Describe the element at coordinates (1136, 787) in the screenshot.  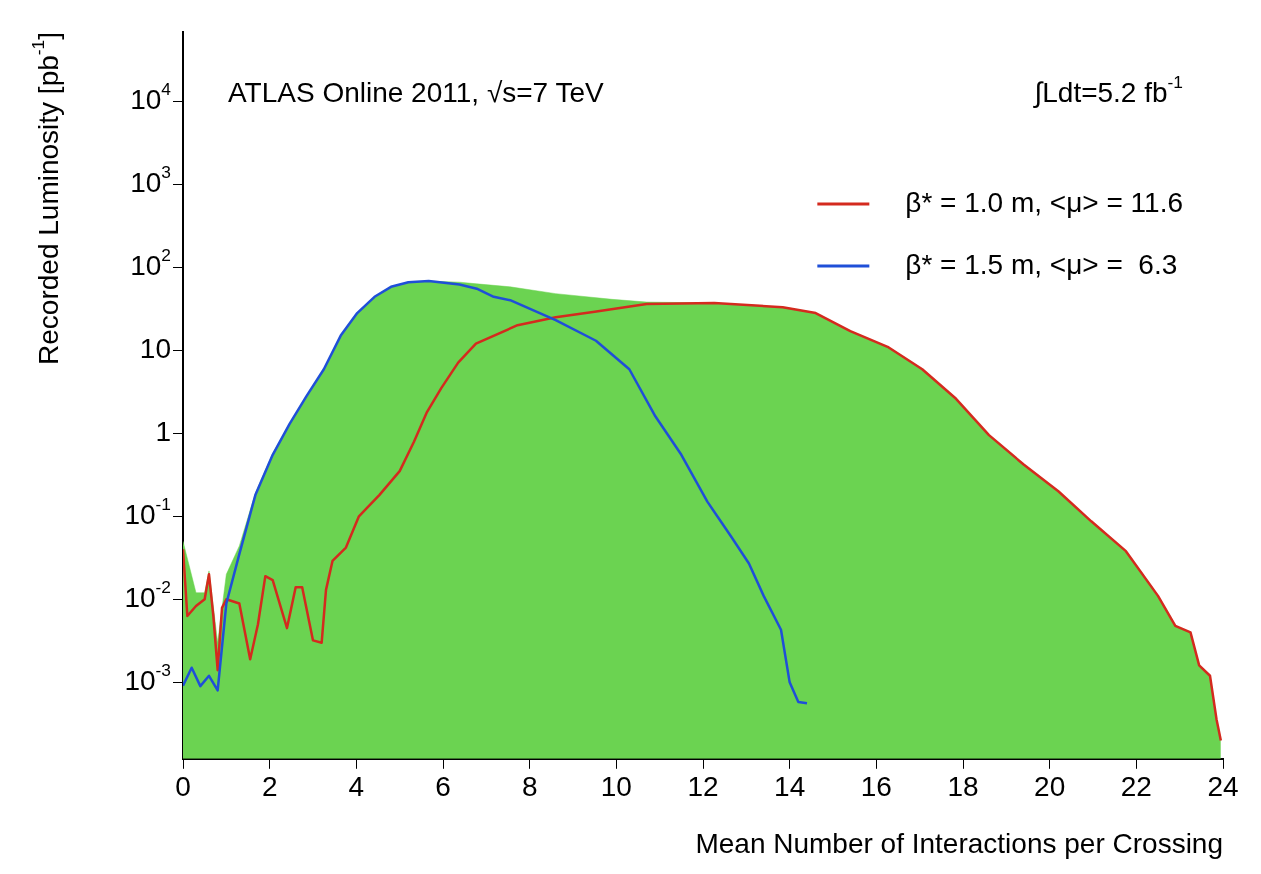
I see `x-tick-label: 22` at that location.